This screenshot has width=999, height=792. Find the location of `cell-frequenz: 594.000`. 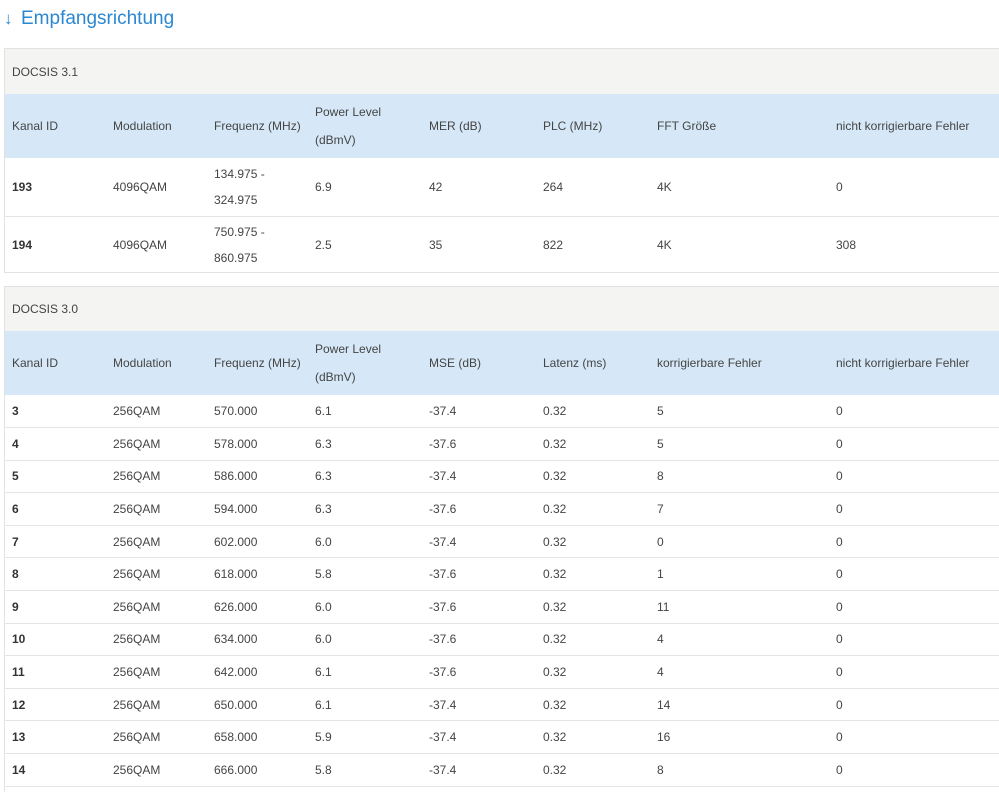

cell-frequenz: 594.000 is located at coordinates (257, 509).